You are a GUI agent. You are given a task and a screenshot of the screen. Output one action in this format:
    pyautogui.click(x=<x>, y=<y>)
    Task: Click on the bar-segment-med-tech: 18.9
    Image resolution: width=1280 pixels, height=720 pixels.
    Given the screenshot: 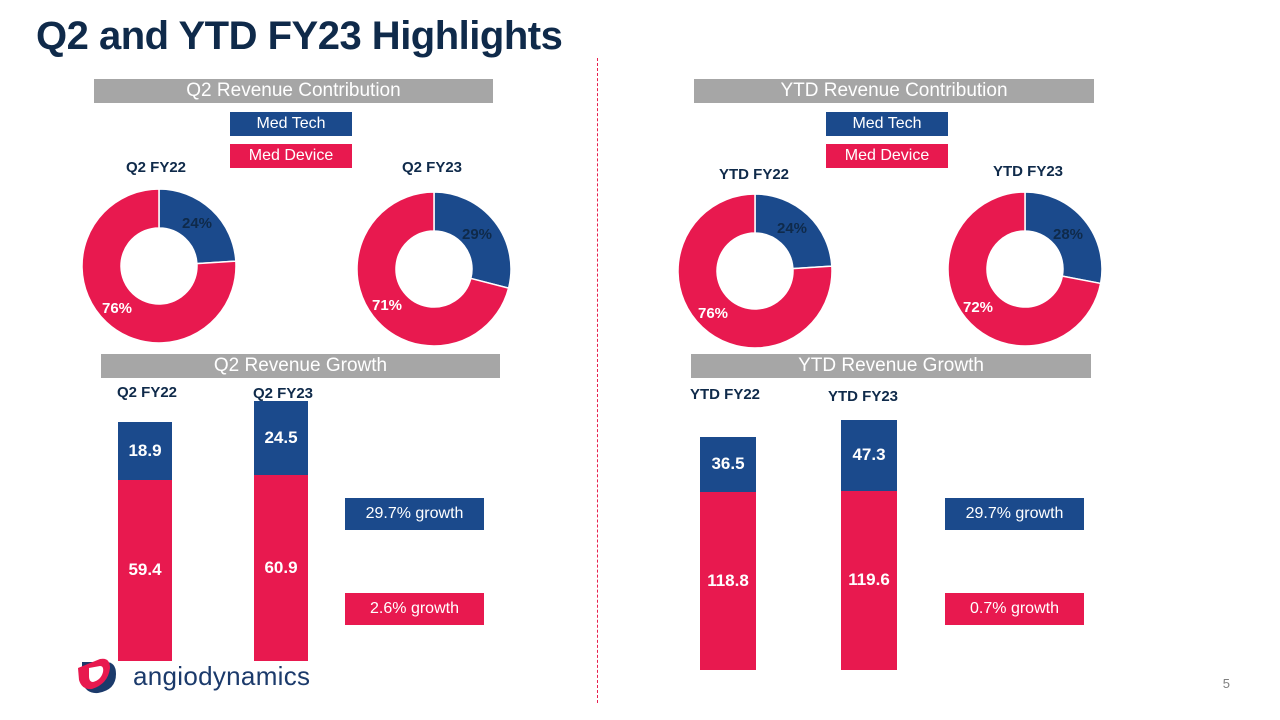 What is the action you would take?
    pyautogui.click(x=145, y=451)
    